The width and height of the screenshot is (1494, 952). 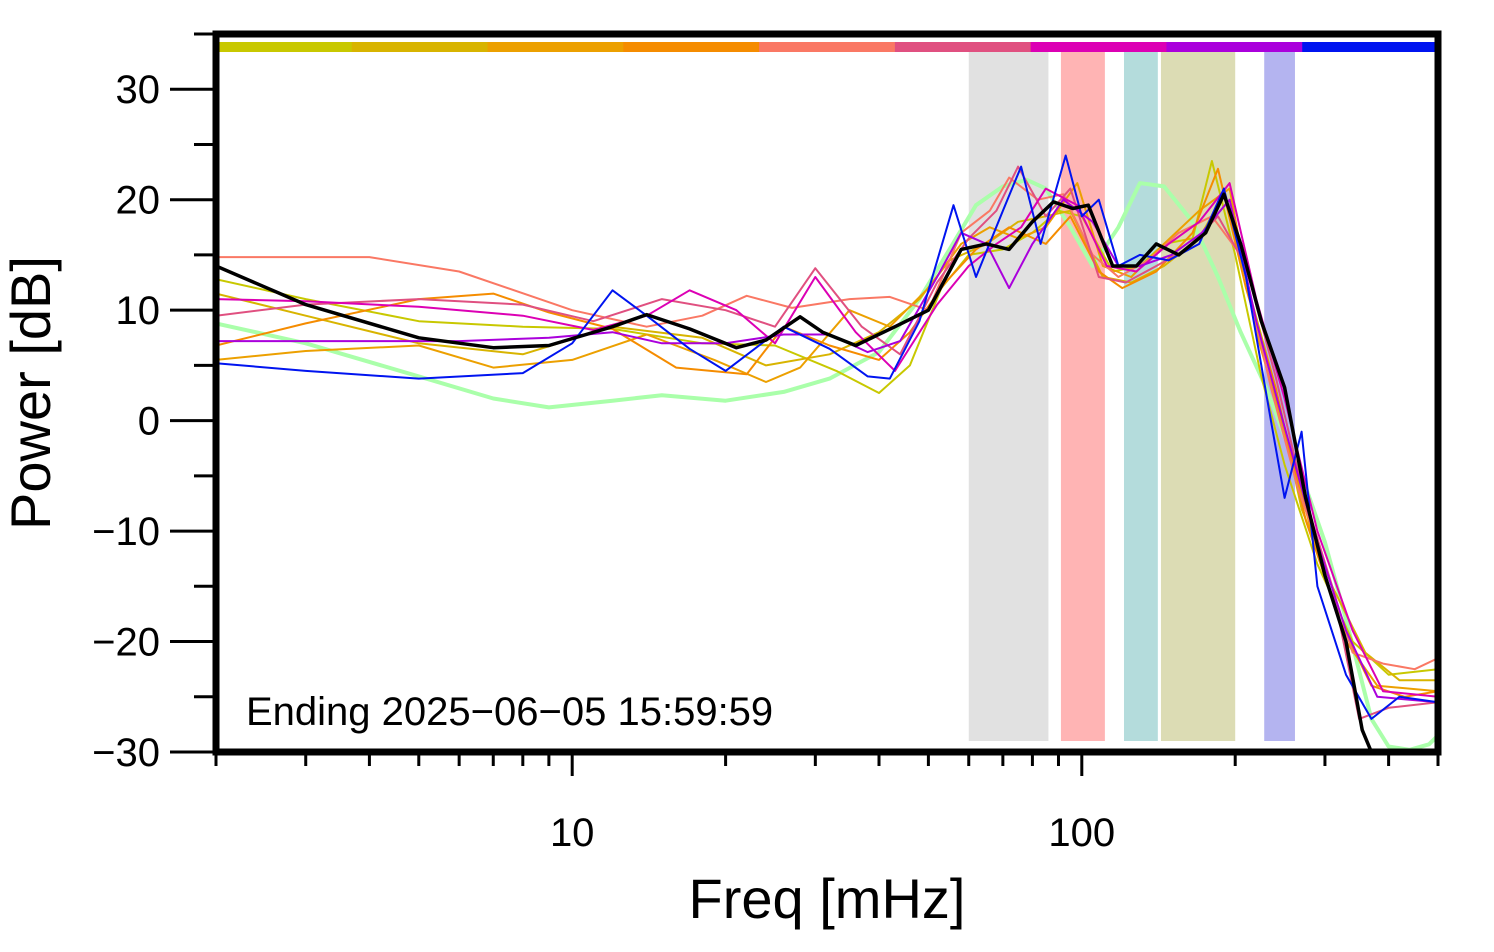 I want to click on y-tick-label: −10, so click(x=126, y=532).